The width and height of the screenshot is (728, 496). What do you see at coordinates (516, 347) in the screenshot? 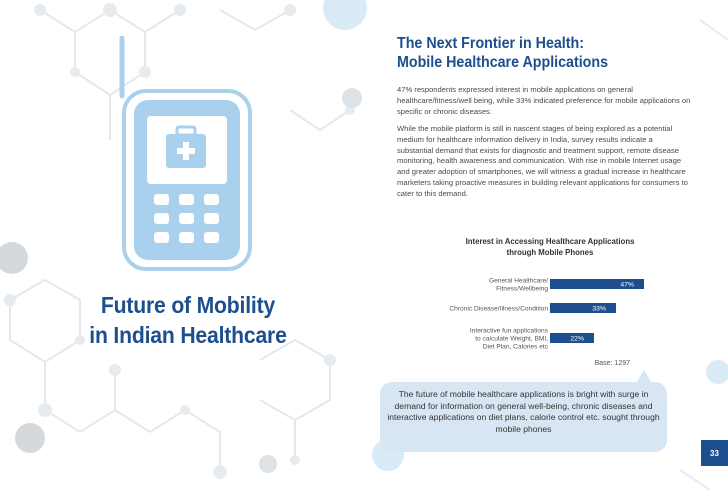
I see `chart-category-label: Diet Plan, Calories etc` at bounding box center [516, 347].